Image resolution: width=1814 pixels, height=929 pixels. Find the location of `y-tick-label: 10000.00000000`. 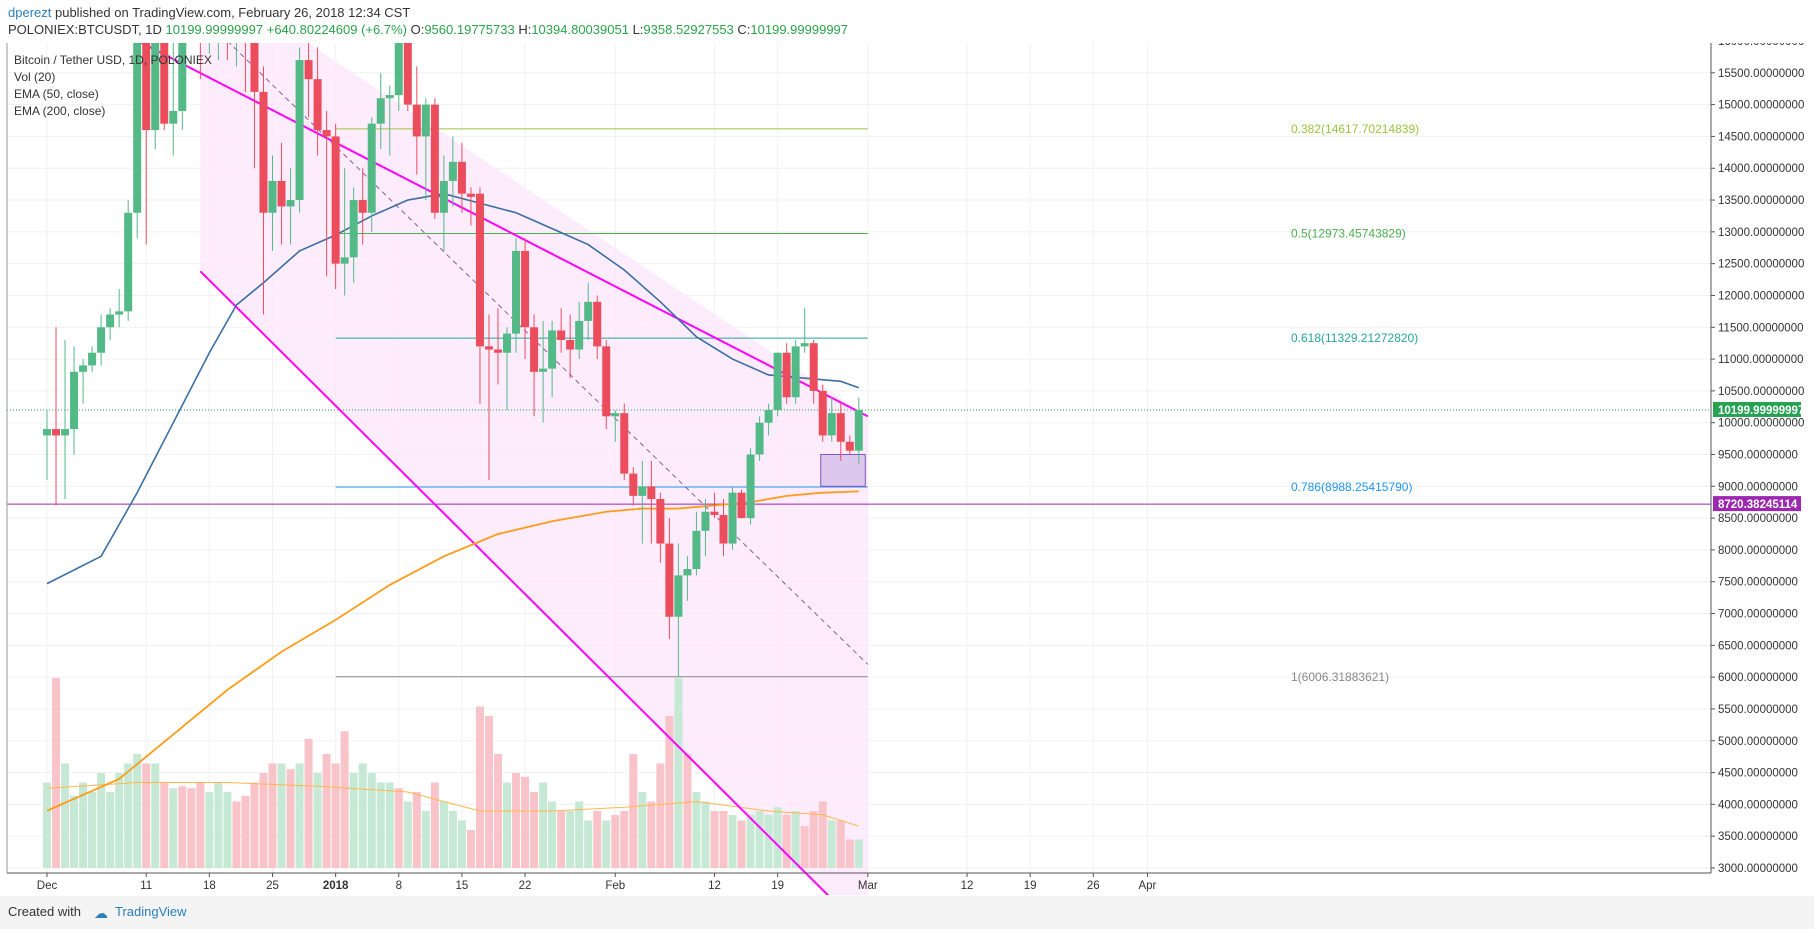

y-tick-label: 10000.00000000 is located at coordinates (1761, 424).